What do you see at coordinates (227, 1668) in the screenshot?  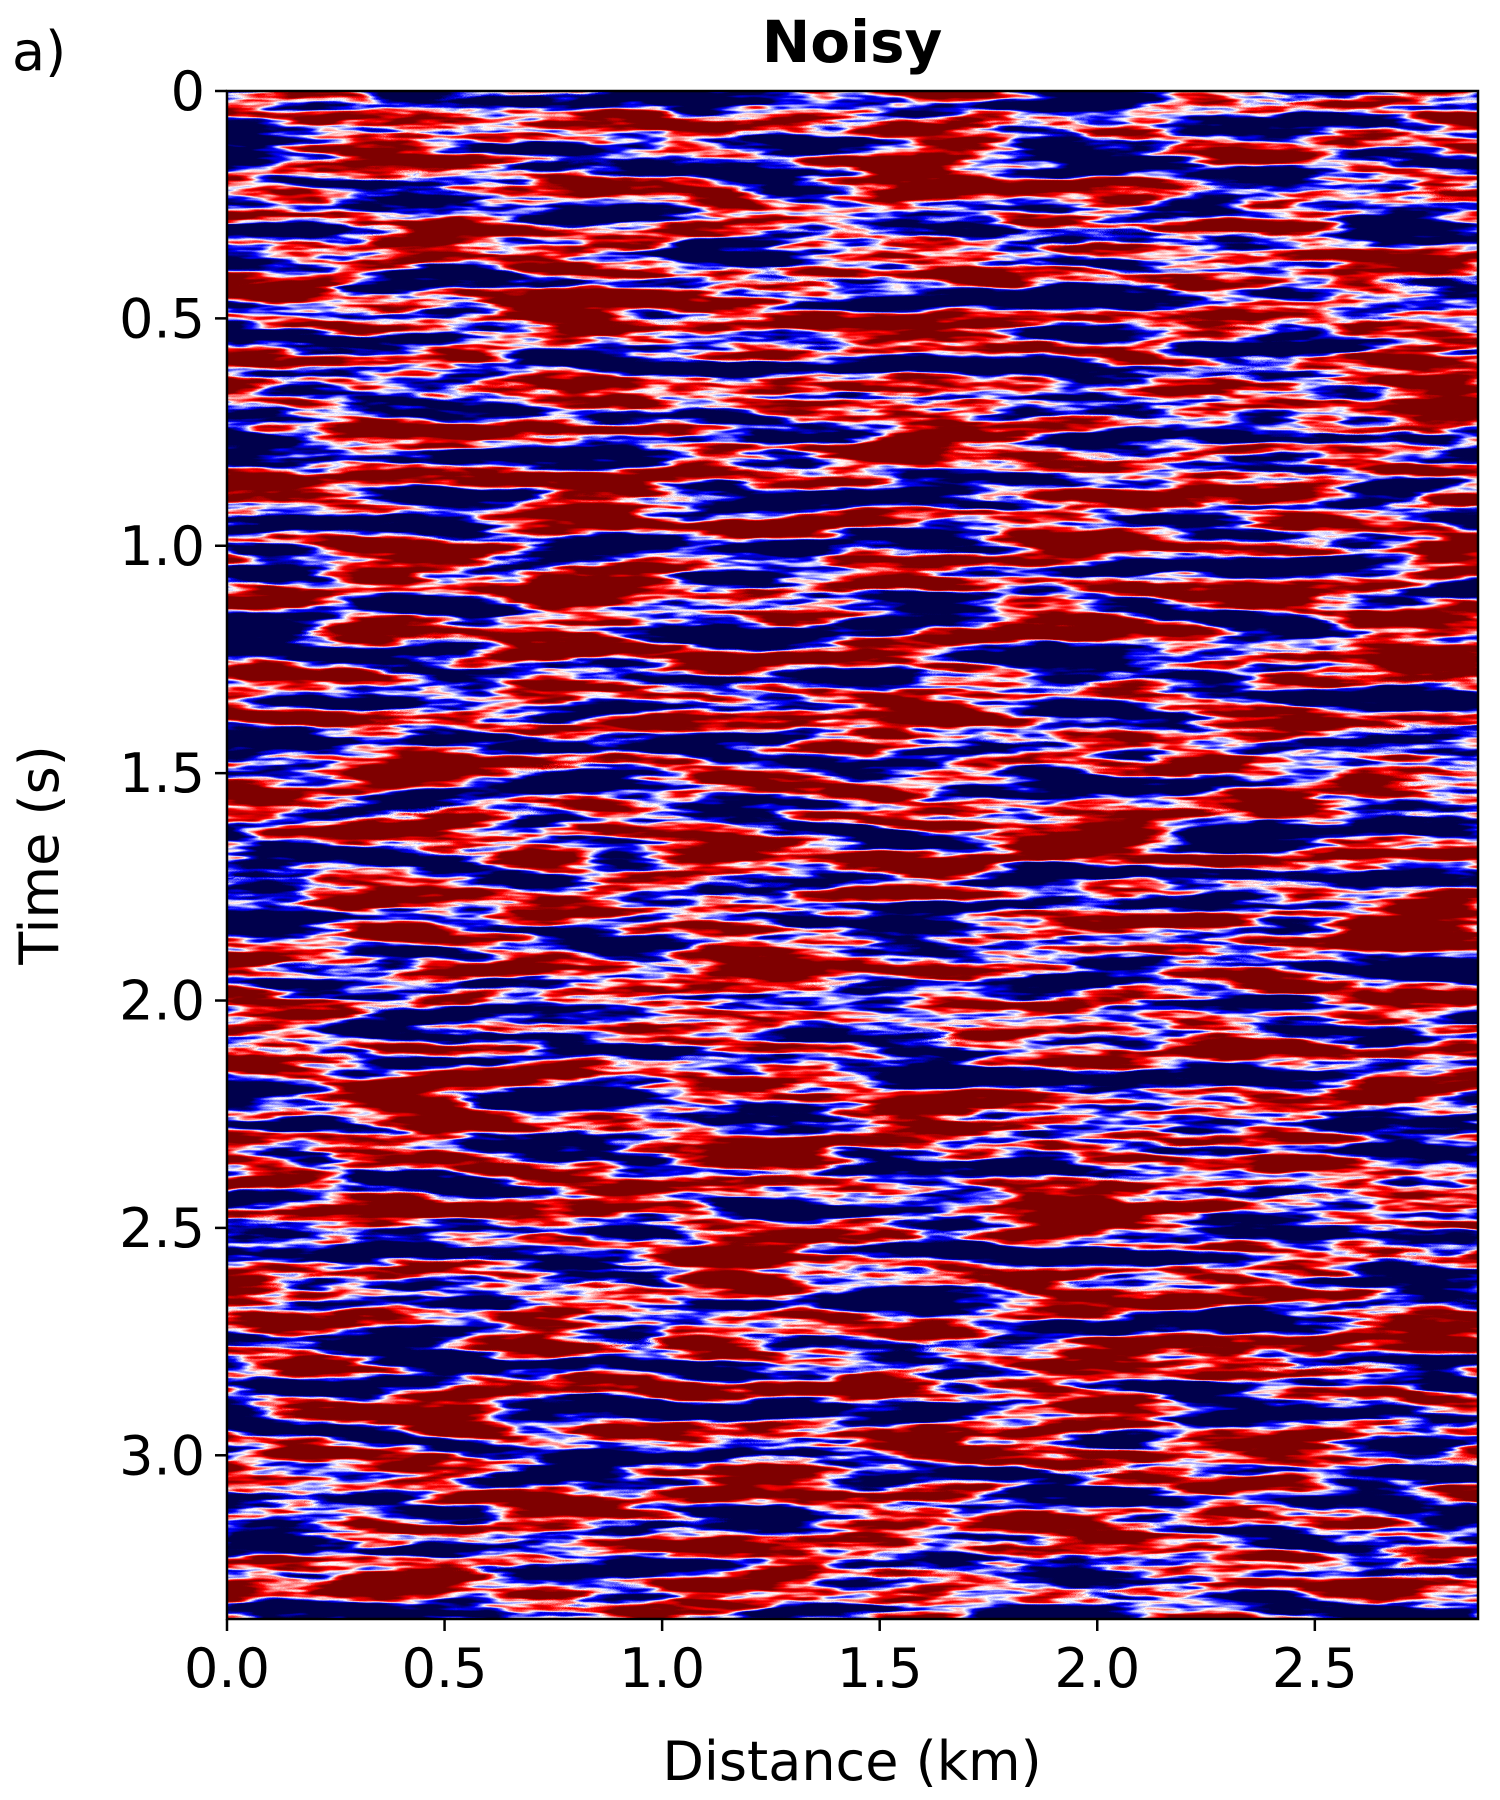 I see `x-tick-label: 0.0` at bounding box center [227, 1668].